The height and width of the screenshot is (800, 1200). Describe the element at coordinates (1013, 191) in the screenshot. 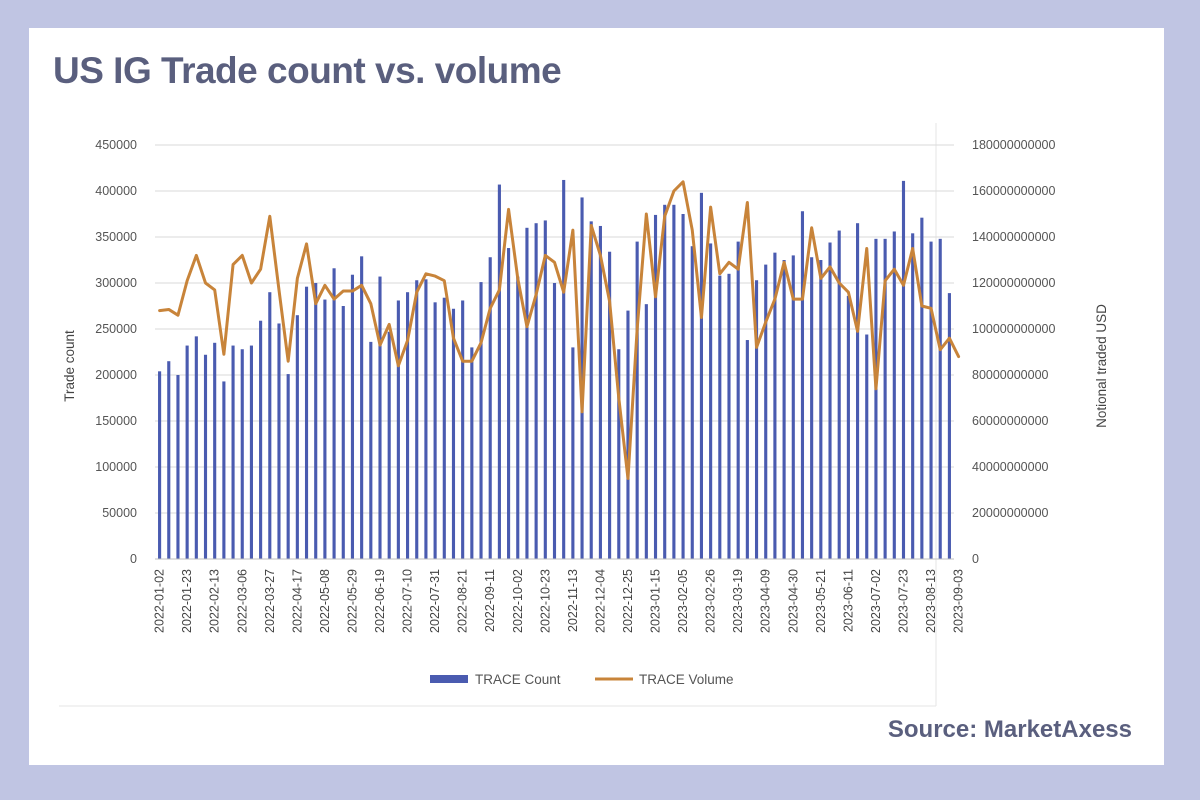

I see `right-axis-tick-label: 160000000000` at that location.